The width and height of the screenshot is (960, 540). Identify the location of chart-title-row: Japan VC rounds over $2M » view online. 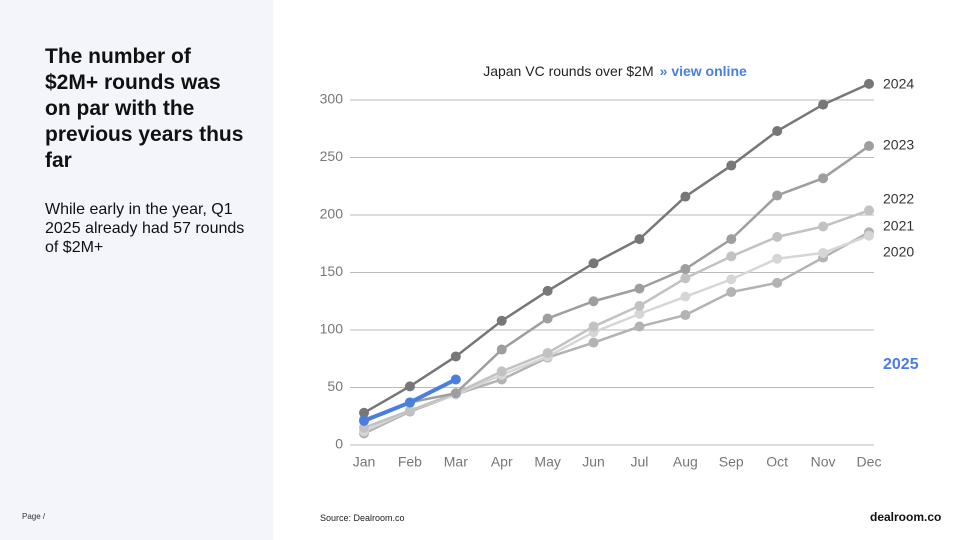
(615, 71).